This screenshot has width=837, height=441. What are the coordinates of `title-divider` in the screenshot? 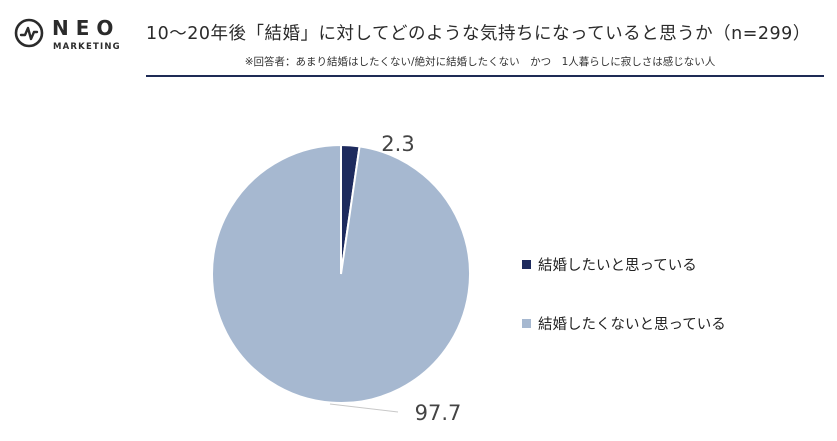 It's located at (485, 76).